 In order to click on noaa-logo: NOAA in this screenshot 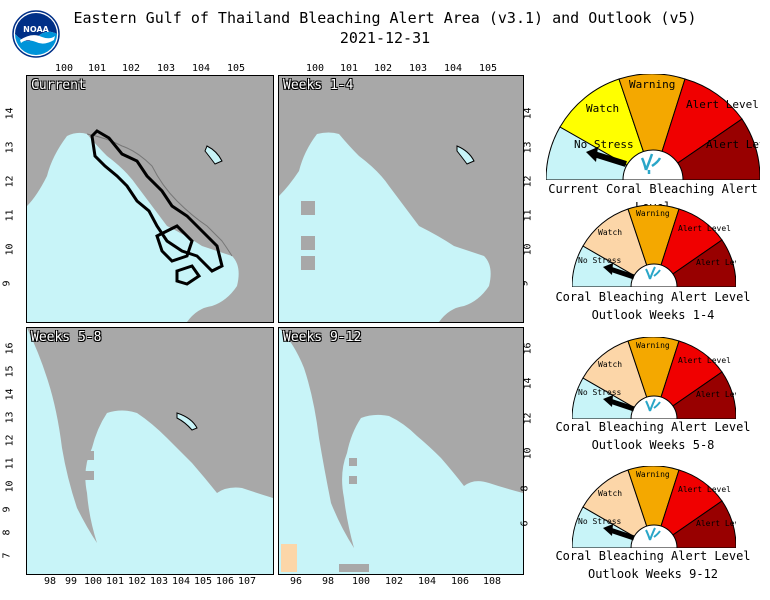, I will do `click(36, 34)`.